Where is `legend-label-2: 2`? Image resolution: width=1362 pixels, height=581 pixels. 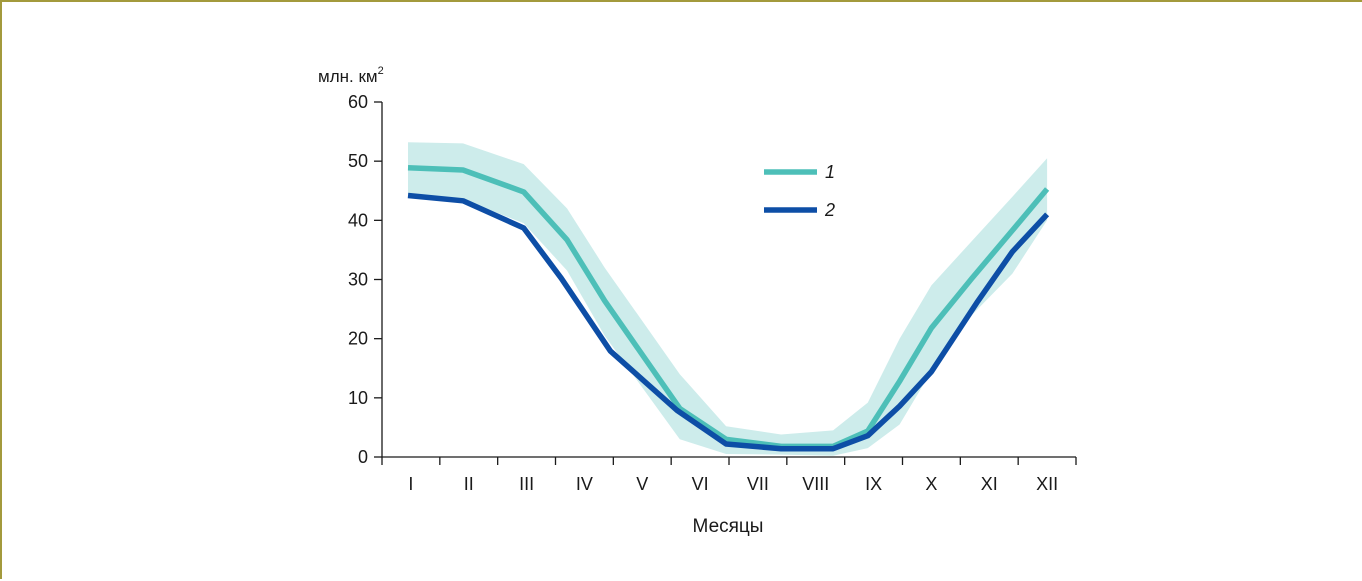 legend-label-2: 2 is located at coordinates (829, 210).